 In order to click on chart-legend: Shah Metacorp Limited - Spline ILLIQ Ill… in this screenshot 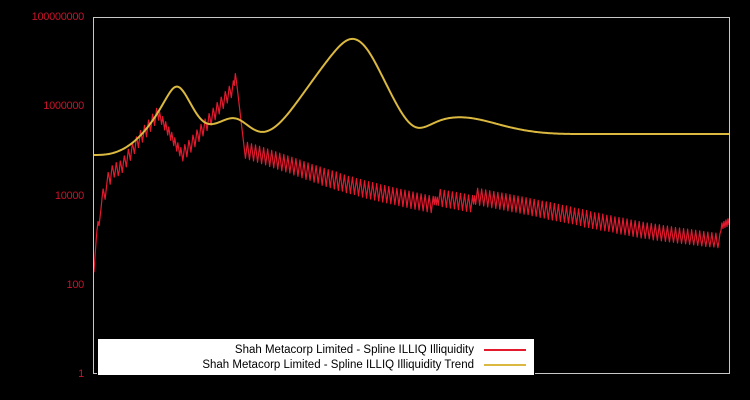, I will do `click(316, 357)`.